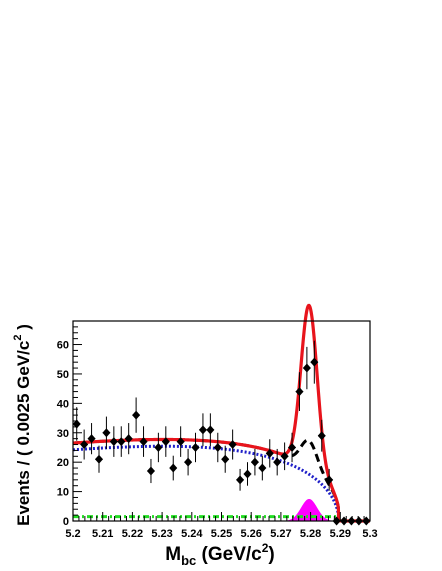  I want to click on y-tick-label: 50, so click(63, 375).